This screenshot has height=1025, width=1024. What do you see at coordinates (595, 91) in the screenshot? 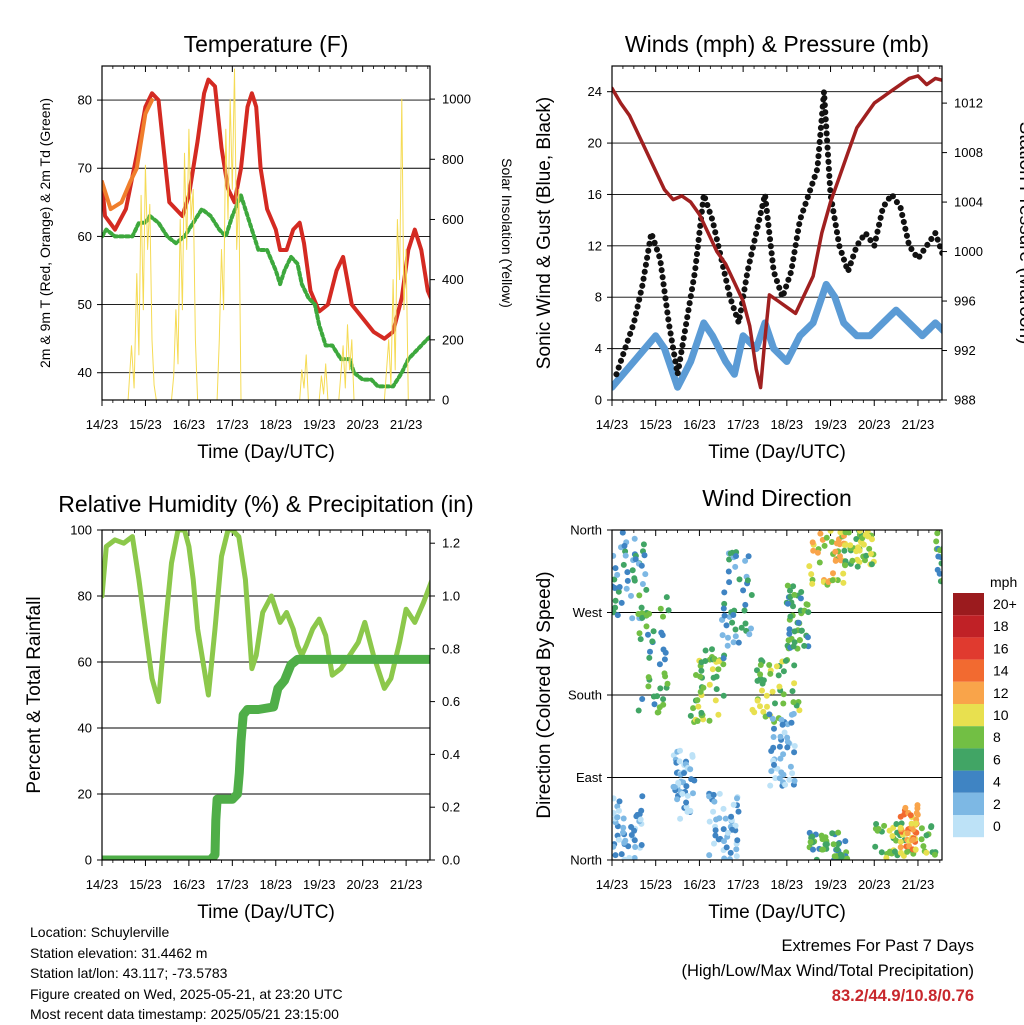
I see `y-tick-label: 24` at bounding box center [595, 91].